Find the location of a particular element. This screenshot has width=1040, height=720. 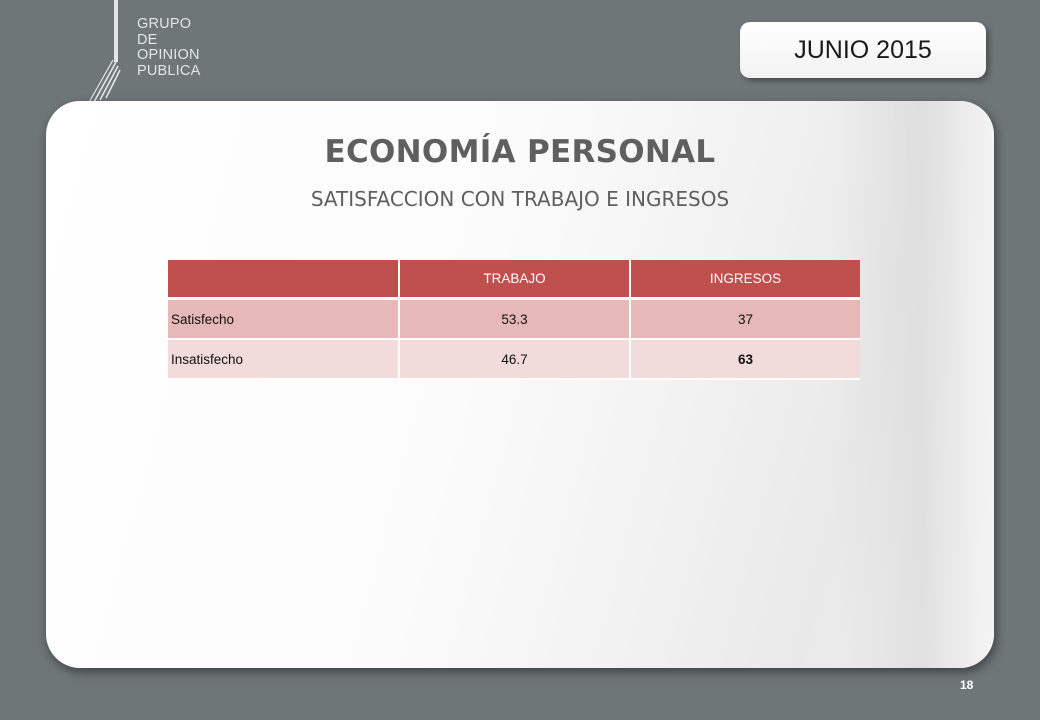

cell-ingresos: 37 is located at coordinates (745, 319).